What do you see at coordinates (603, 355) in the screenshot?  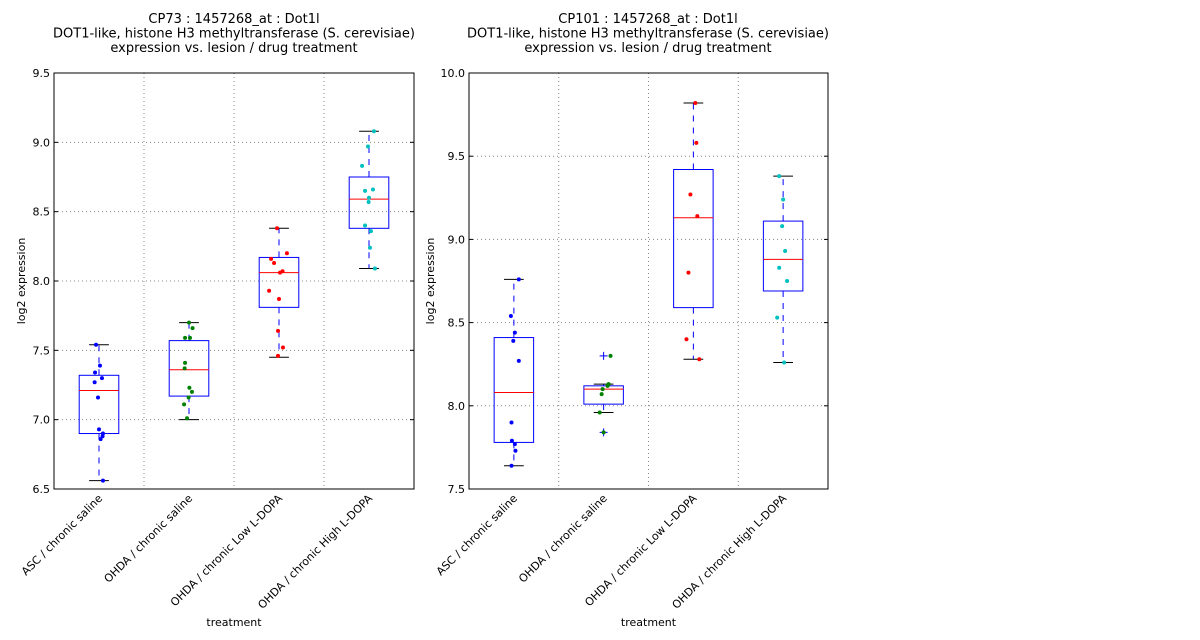 I see `box-flier` at bounding box center [603, 355].